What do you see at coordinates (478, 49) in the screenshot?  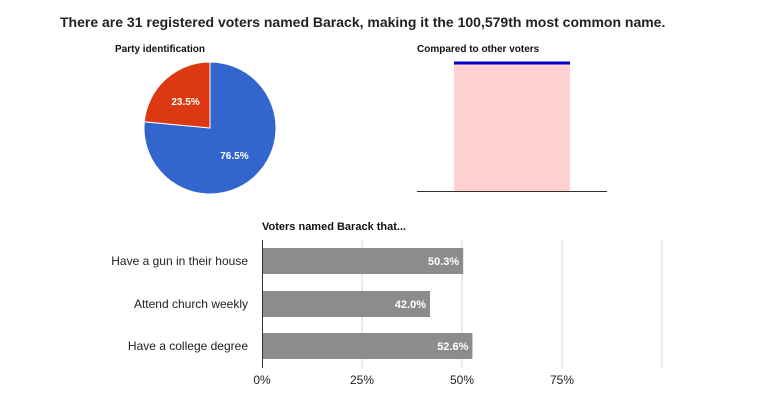 I see `comparison-chart-title: Compared to other voters` at bounding box center [478, 49].